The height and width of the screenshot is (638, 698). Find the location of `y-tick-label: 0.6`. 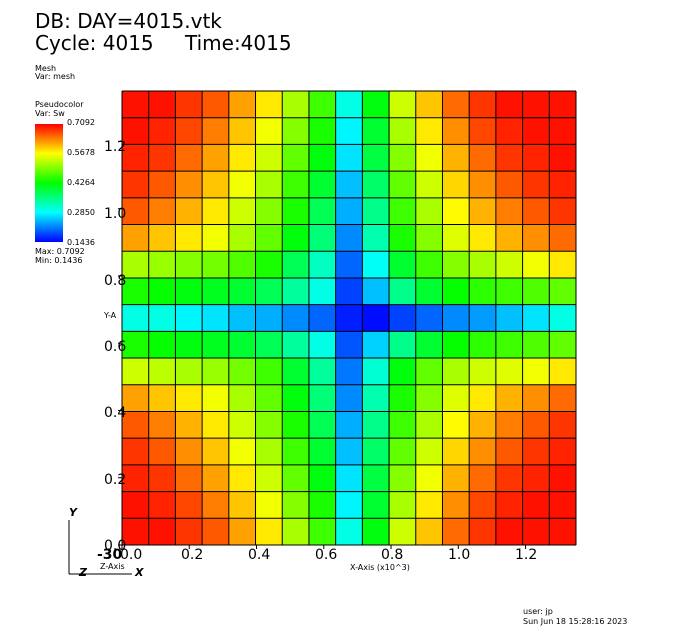

y-tick-label: 0.6 is located at coordinates (115, 347).